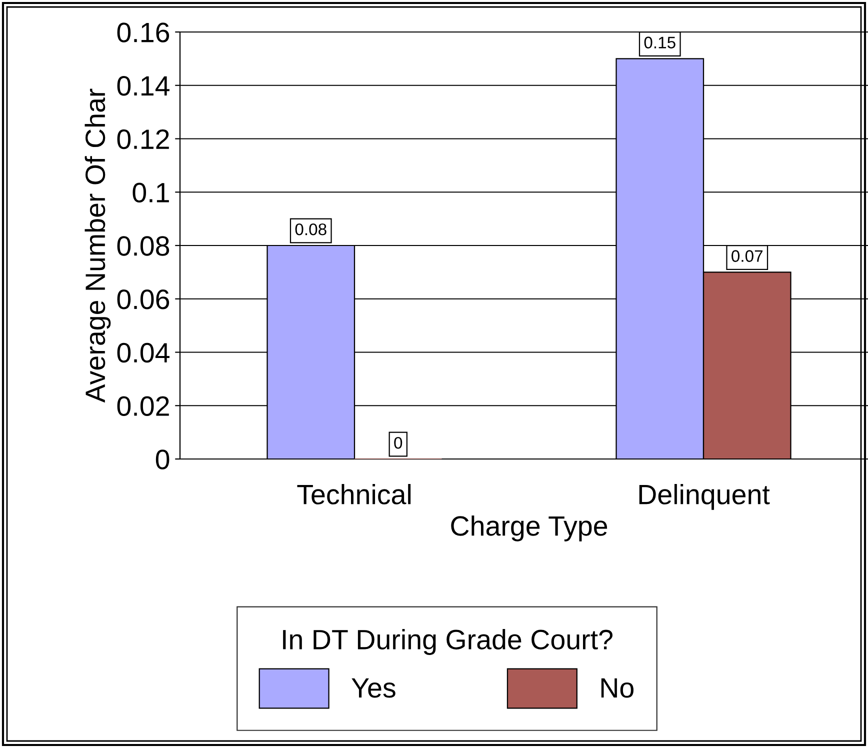  Describe the element at coordinates (747, 256) in the screenshot. I see `data-label: 0.07` at that location.